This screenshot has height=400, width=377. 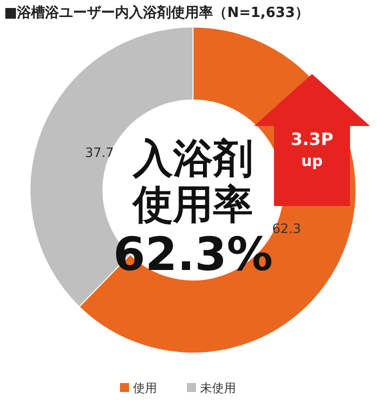 I want to click on text: 入浴剤, so click(x=192, y=159).